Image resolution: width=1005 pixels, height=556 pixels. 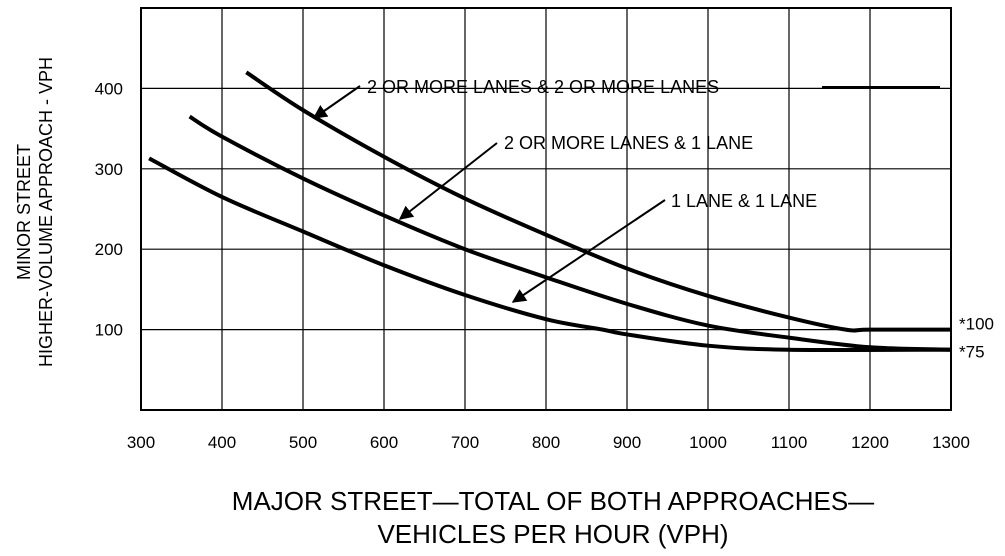 I want to click on x-tick-label: 500, so click(x=303, y=442).